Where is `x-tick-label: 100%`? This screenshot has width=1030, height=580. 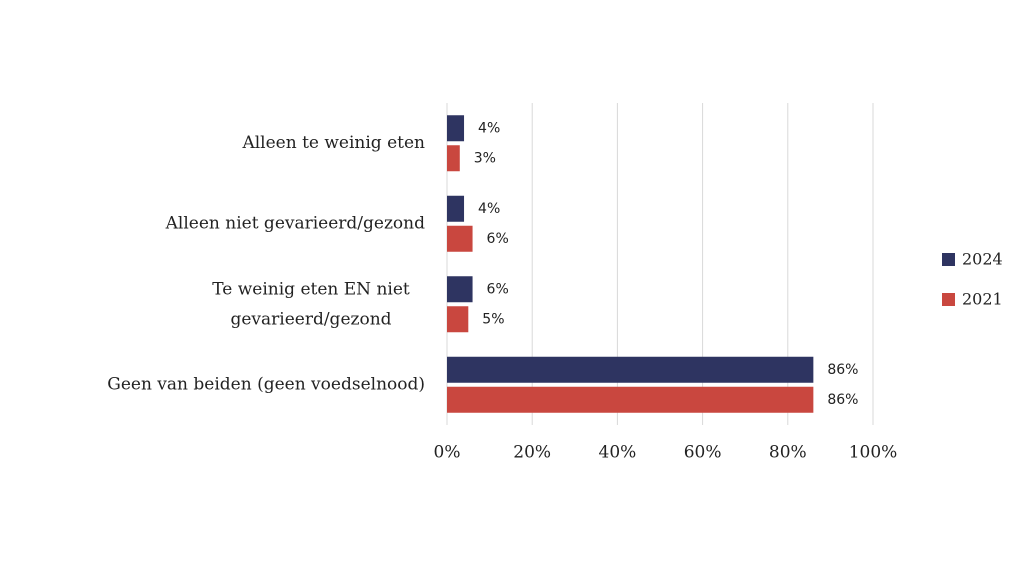
x-tick-label: 100% is located at coordinates (873, 453).